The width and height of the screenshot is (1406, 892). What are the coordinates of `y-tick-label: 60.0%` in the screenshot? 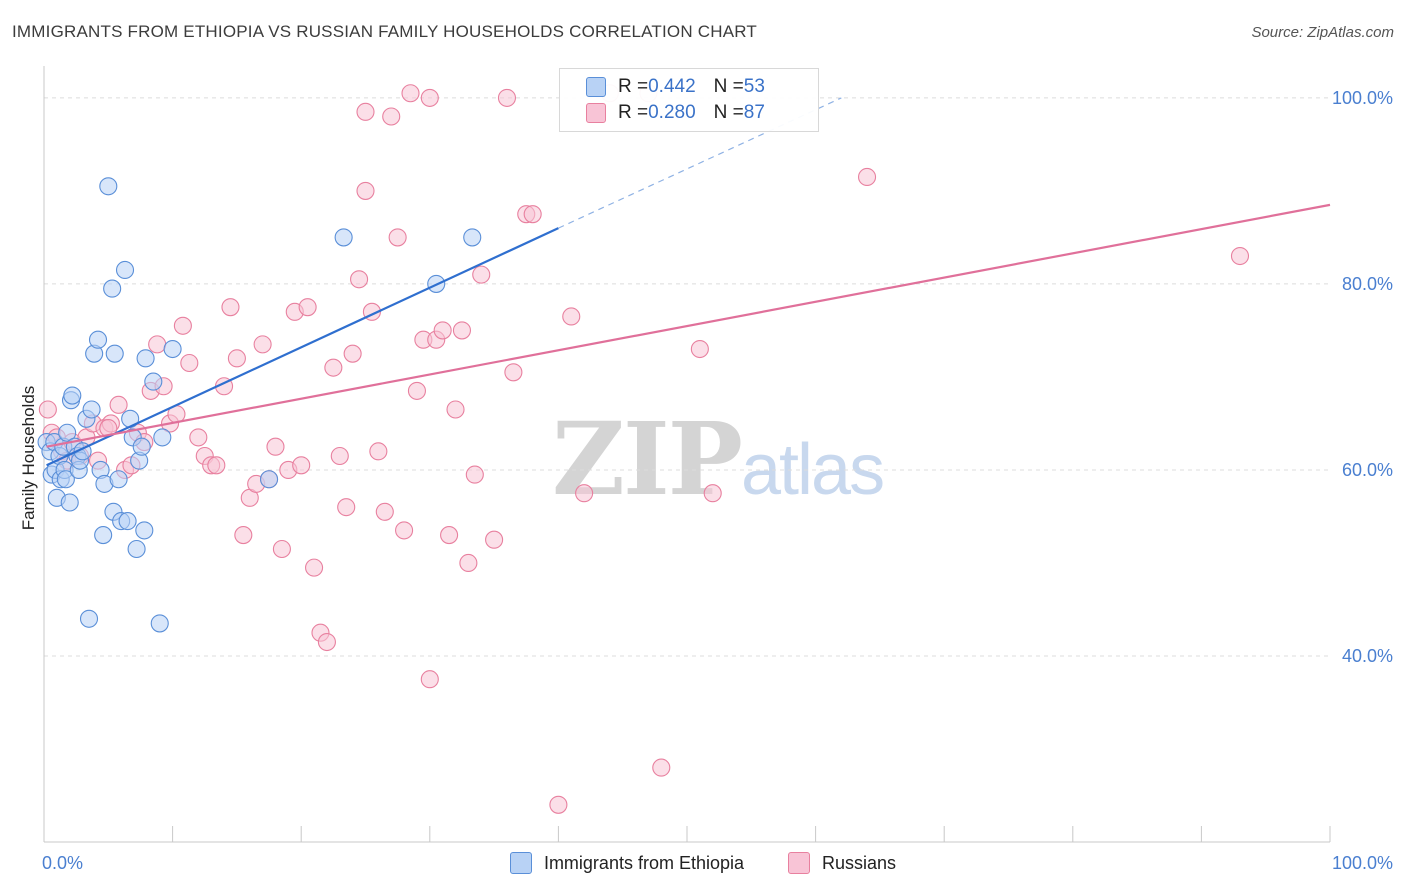 It's located at (1367, 470).